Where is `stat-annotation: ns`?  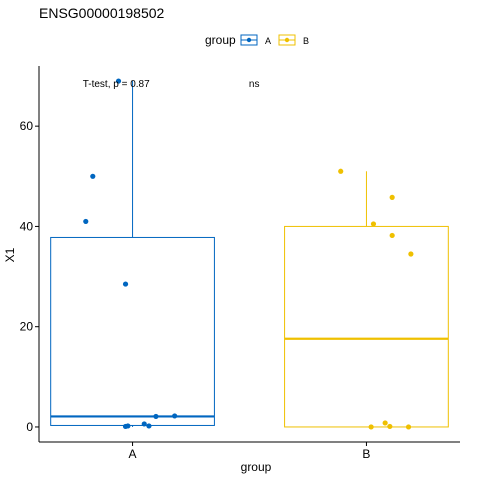 stat-annotation: ns is located at coordinates (254, 84).